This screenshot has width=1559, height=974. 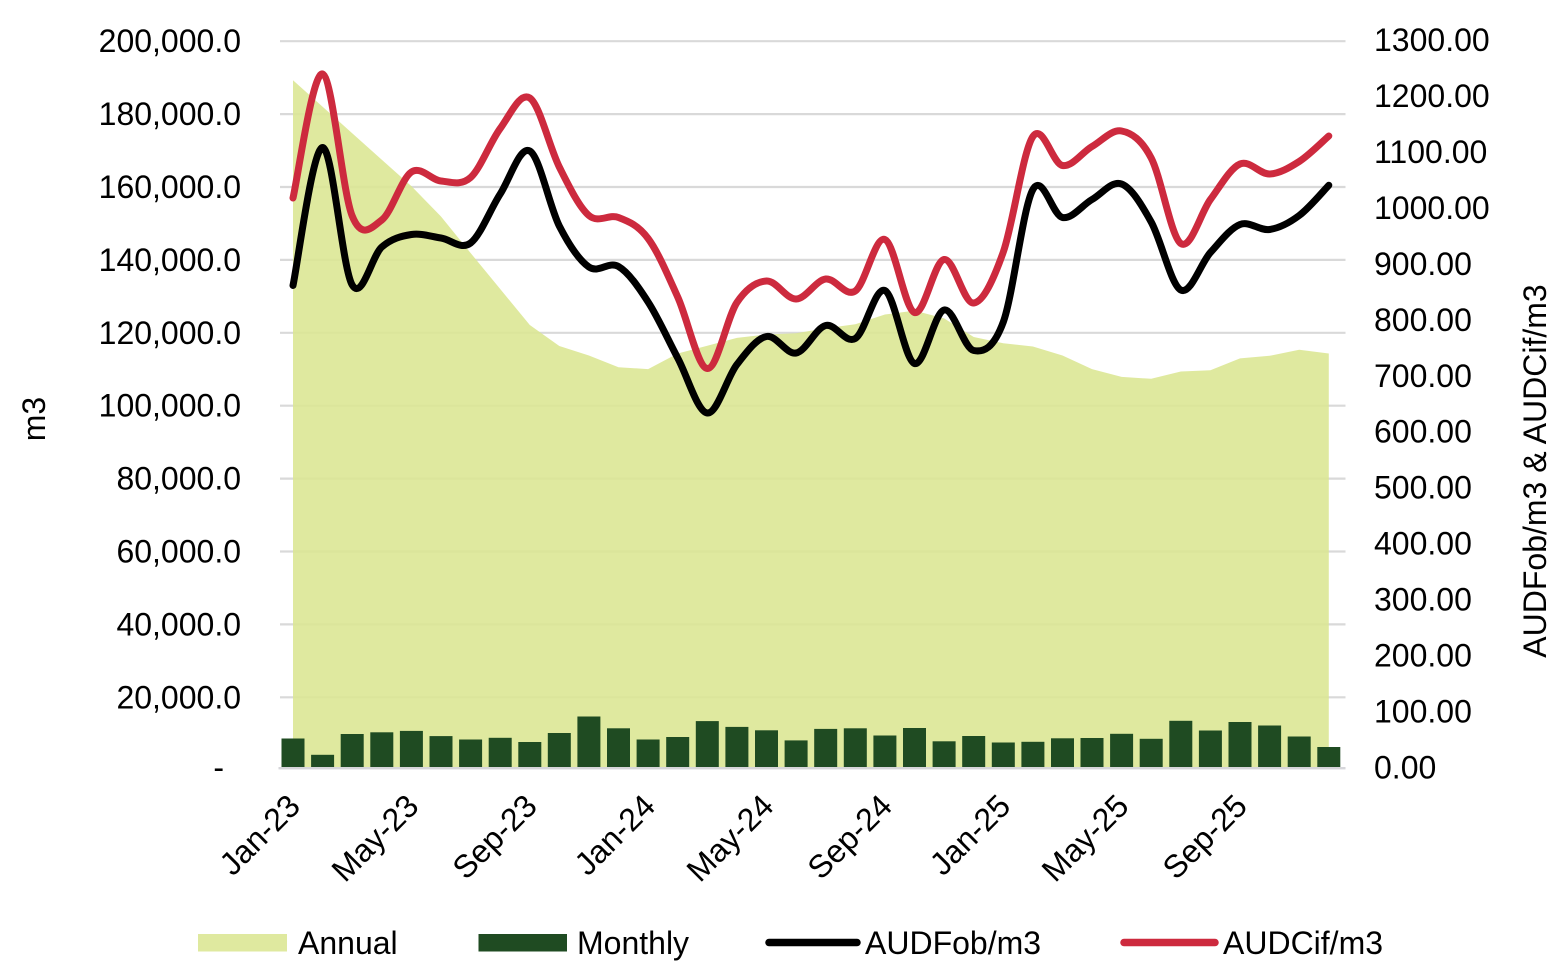 What do you see at coordinates (1430, 152) in the screenshot?
I see `svg-text: 1100.00` at bounding box center [1430, 152].